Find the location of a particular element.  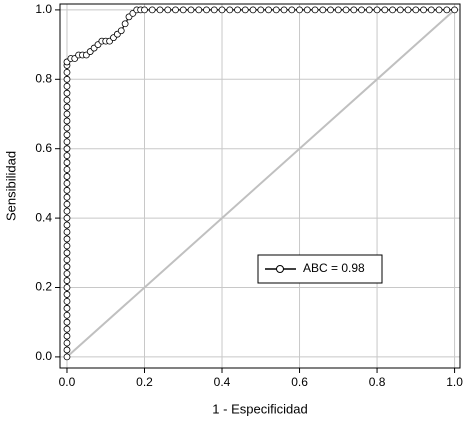

y-tick-label: 0.4 is located at coordinates (43, 217).